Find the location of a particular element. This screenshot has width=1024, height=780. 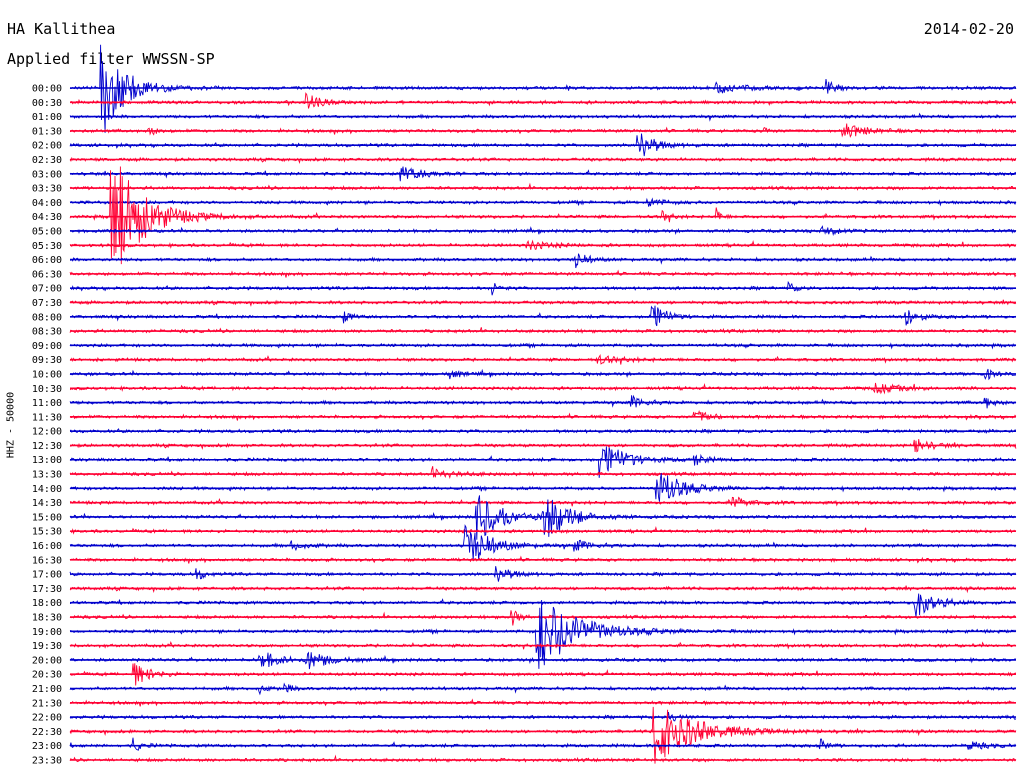

row-label: 14:30 is located at coordinates (47, 503).